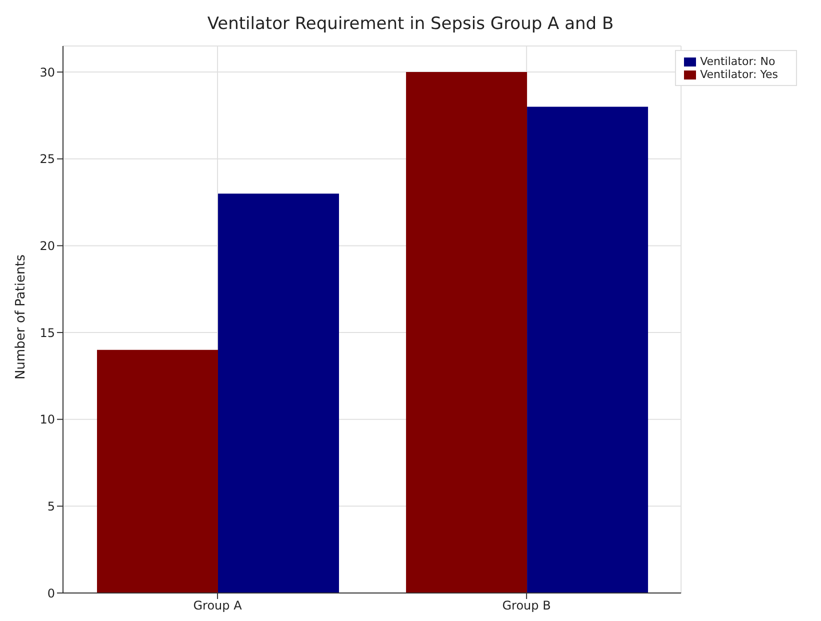 This screenshot has width=821, height=621. Describe the element at coordinates (51, 593) in the screenshot. I see `y-tick-label: 0` at that location.